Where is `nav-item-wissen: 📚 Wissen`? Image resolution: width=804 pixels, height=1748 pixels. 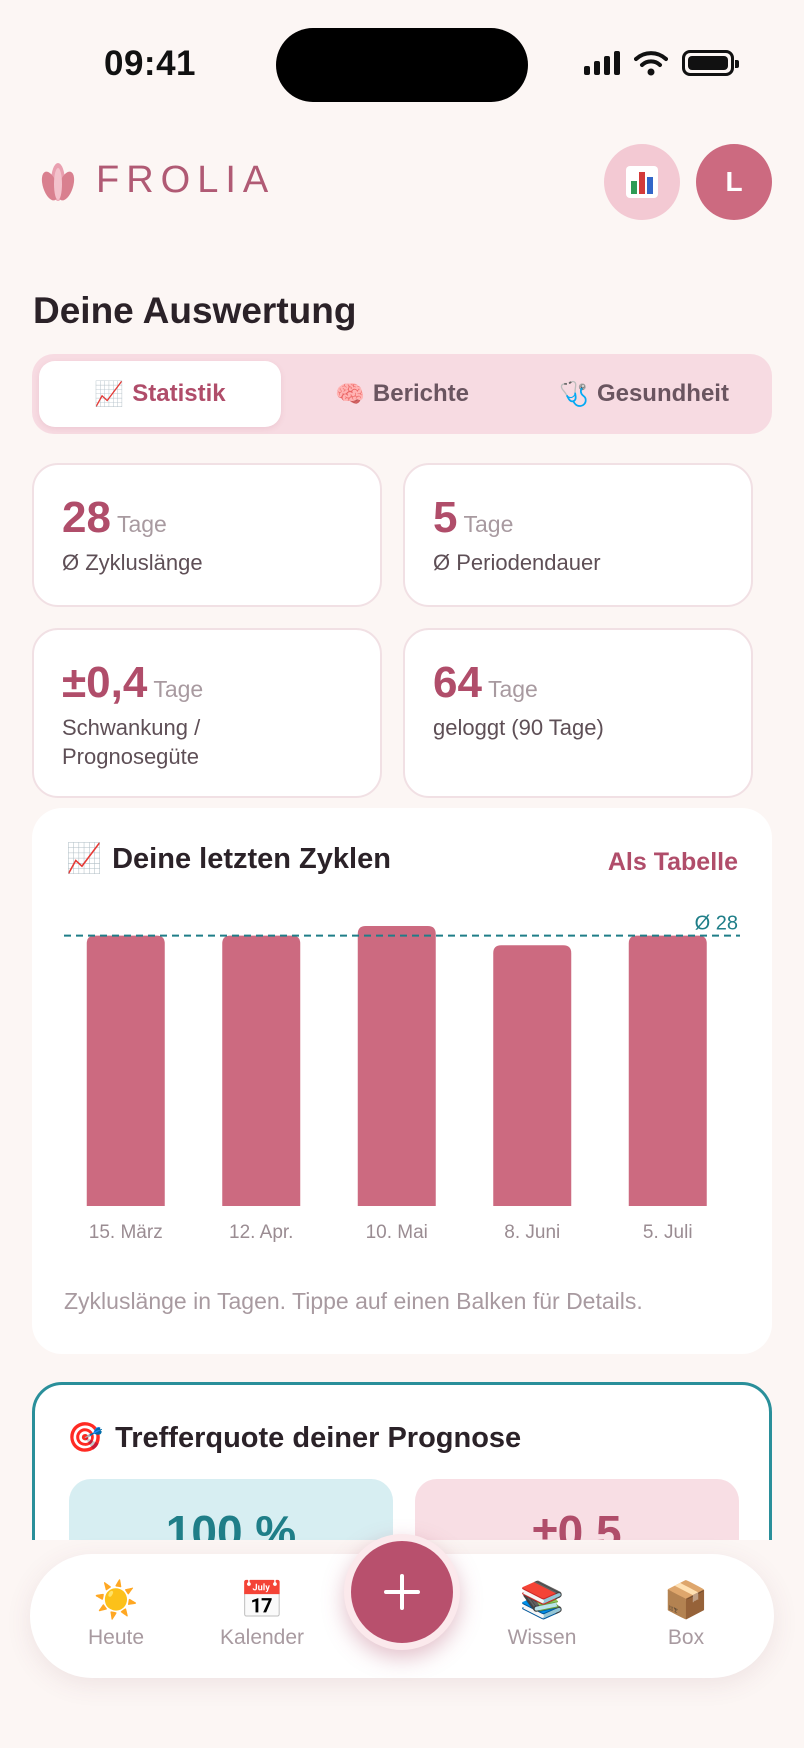
nav-item-wissen: 📚 Wissen is located at coordinates (542, 1615).